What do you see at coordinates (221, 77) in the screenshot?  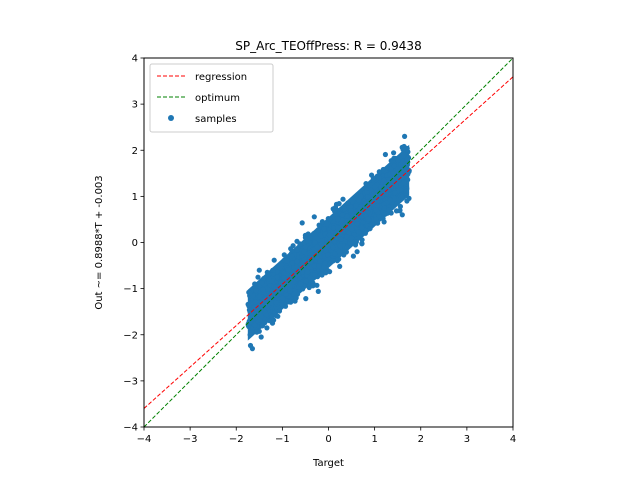 I see `legend-regression-label: regression` at bounding box center [221, 77].